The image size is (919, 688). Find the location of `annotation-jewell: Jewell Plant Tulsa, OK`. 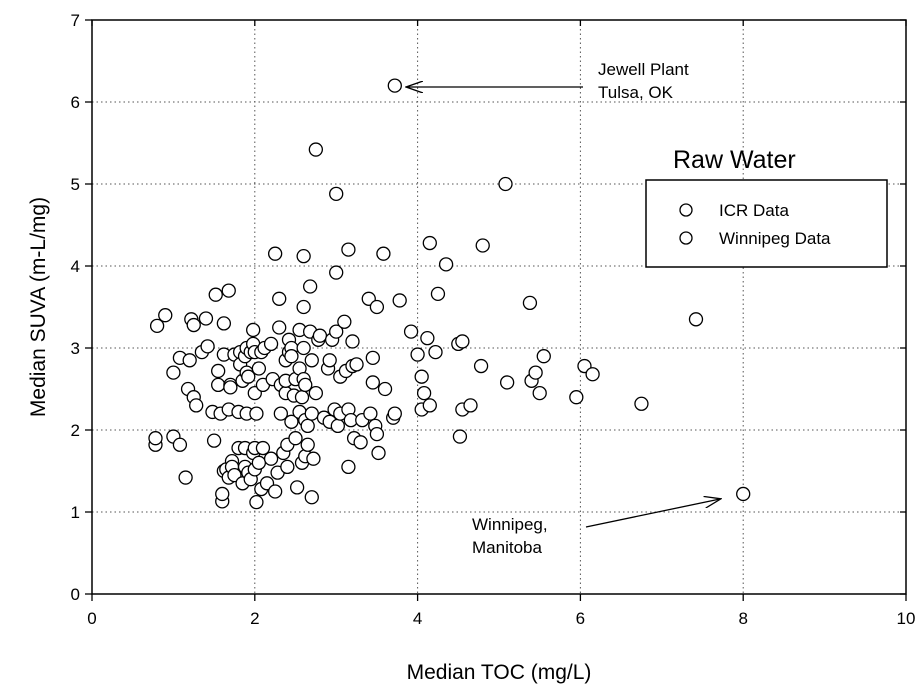

annotation-jewell: Jewell Plant Tulsa, OK is located at coordinates (548, 81).